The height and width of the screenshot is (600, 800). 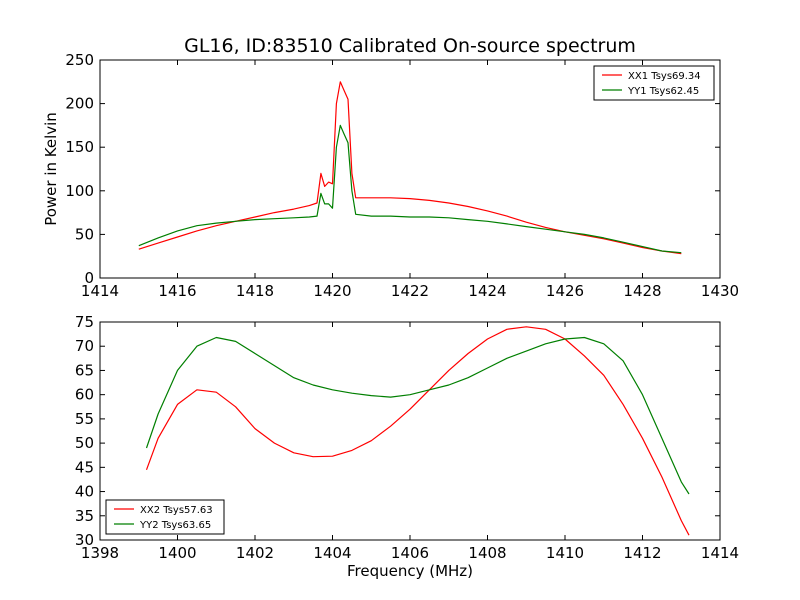 What do you see at coordinates (332, 553) in the screenshot?
I see `x-tick-label: 1404` at bounding box center [332, 553].